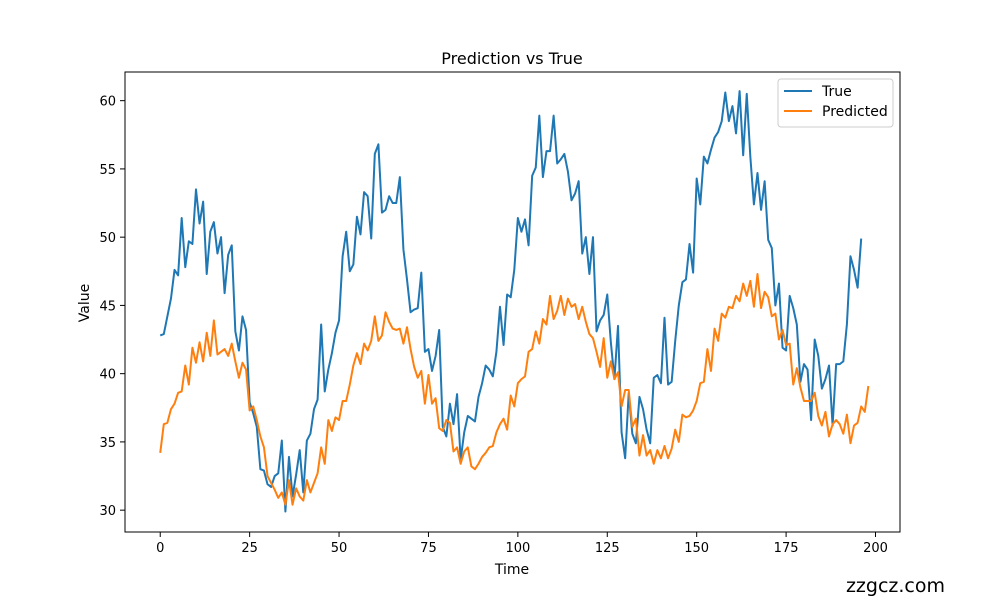 This screenshot has height=600, width=1000. What do you see at coordinates (107, 238) in the screenshot?
I see `y-tick-label: 50` at bounding box center [107, 238].